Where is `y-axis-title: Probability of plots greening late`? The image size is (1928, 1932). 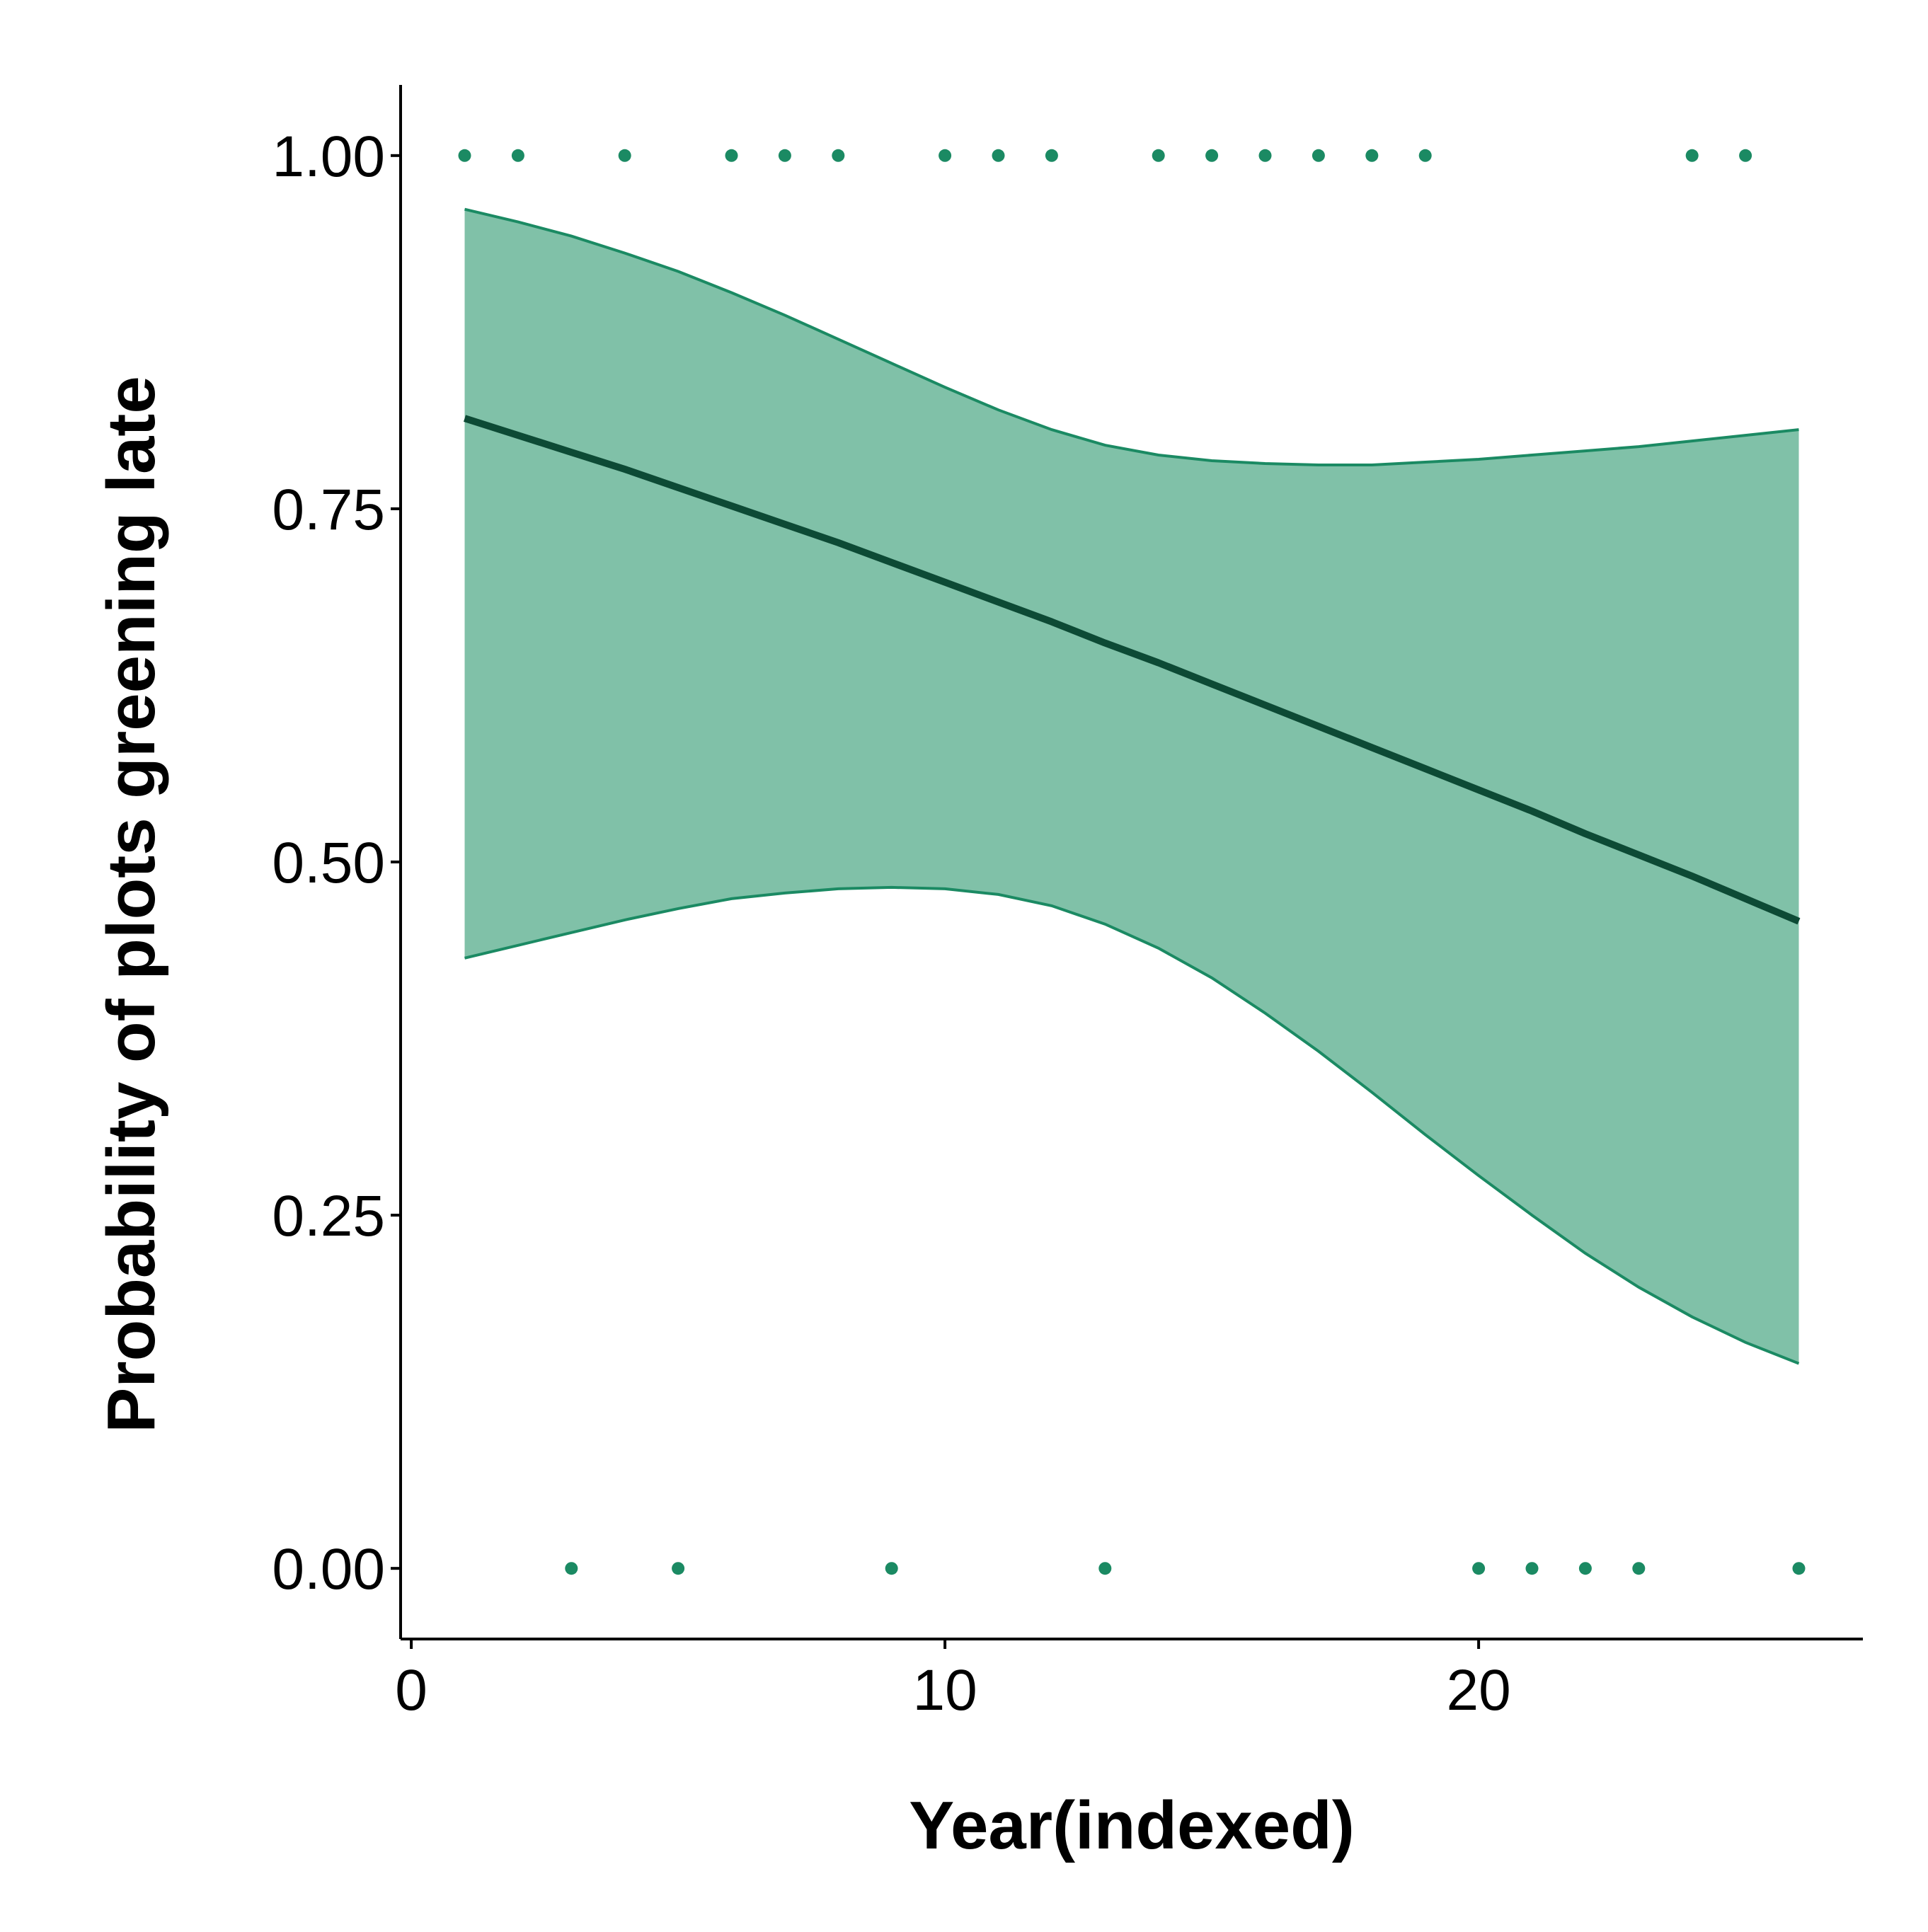 y-axis-title: Probability of plots greening late is located at coordinates (131, 904).